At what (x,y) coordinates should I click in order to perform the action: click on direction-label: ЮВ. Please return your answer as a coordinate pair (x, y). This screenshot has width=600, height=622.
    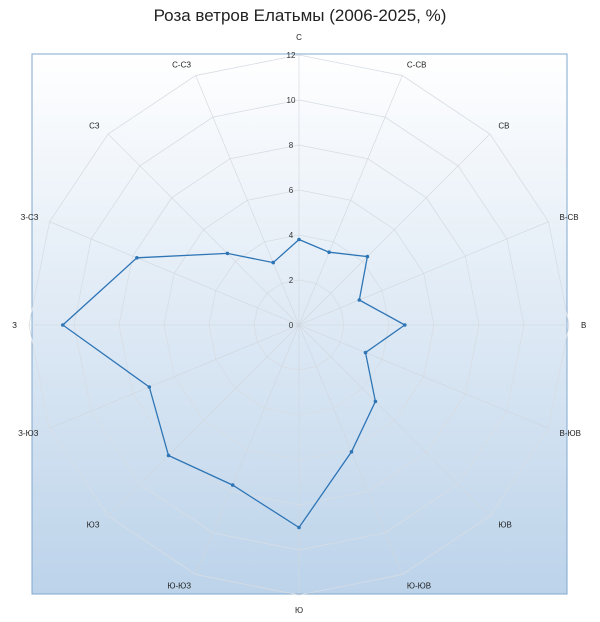
    Looking at the image, I should click on (504, 524).